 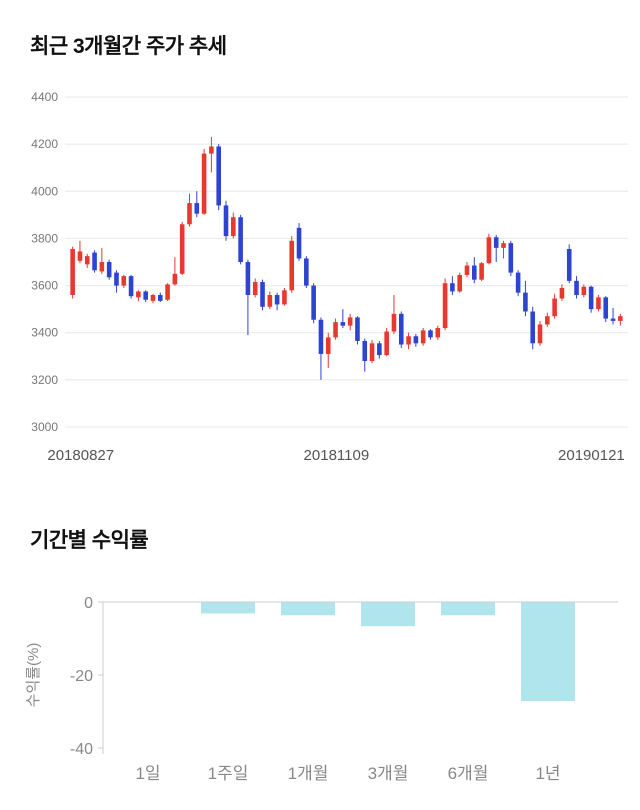 What do you see at coordinates (44, 144) in the screenshot?
I see `y-tick-label: 4200` at bounding box center [44, 144].